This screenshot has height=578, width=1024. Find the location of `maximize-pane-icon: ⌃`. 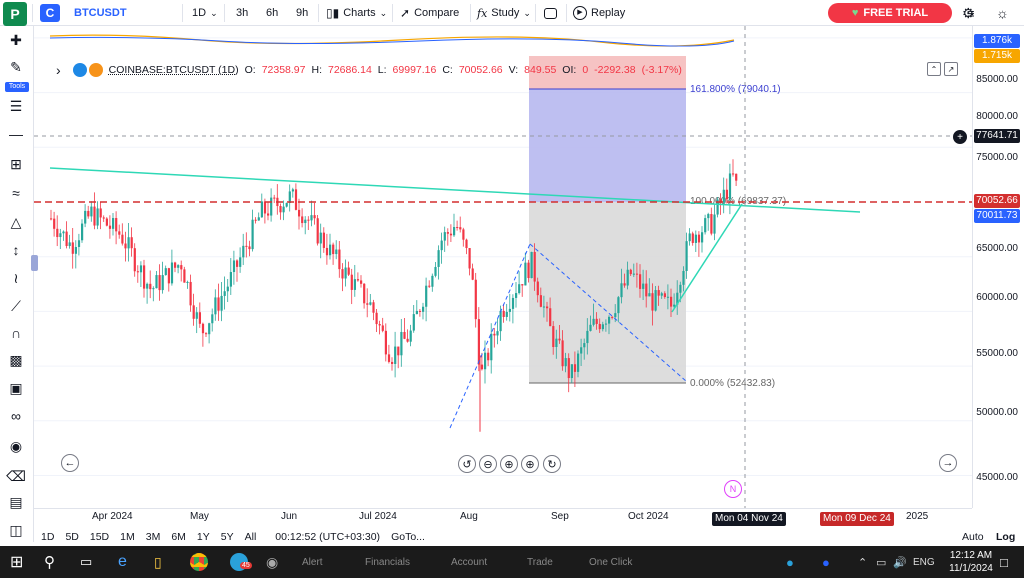

maximize-pane-icon: ⌃ is located at coordinates (934, 69).